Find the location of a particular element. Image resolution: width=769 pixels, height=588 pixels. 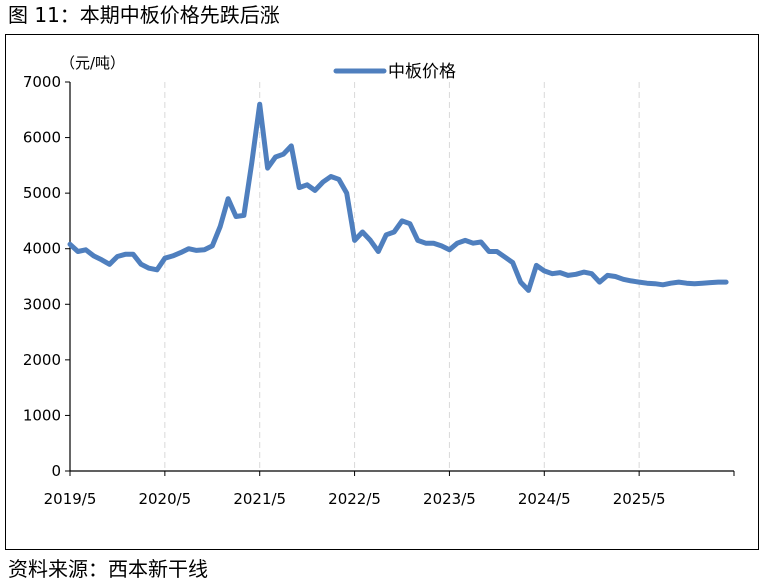

x-tick-label: 2021/5 is located at coordinates (259, 499).